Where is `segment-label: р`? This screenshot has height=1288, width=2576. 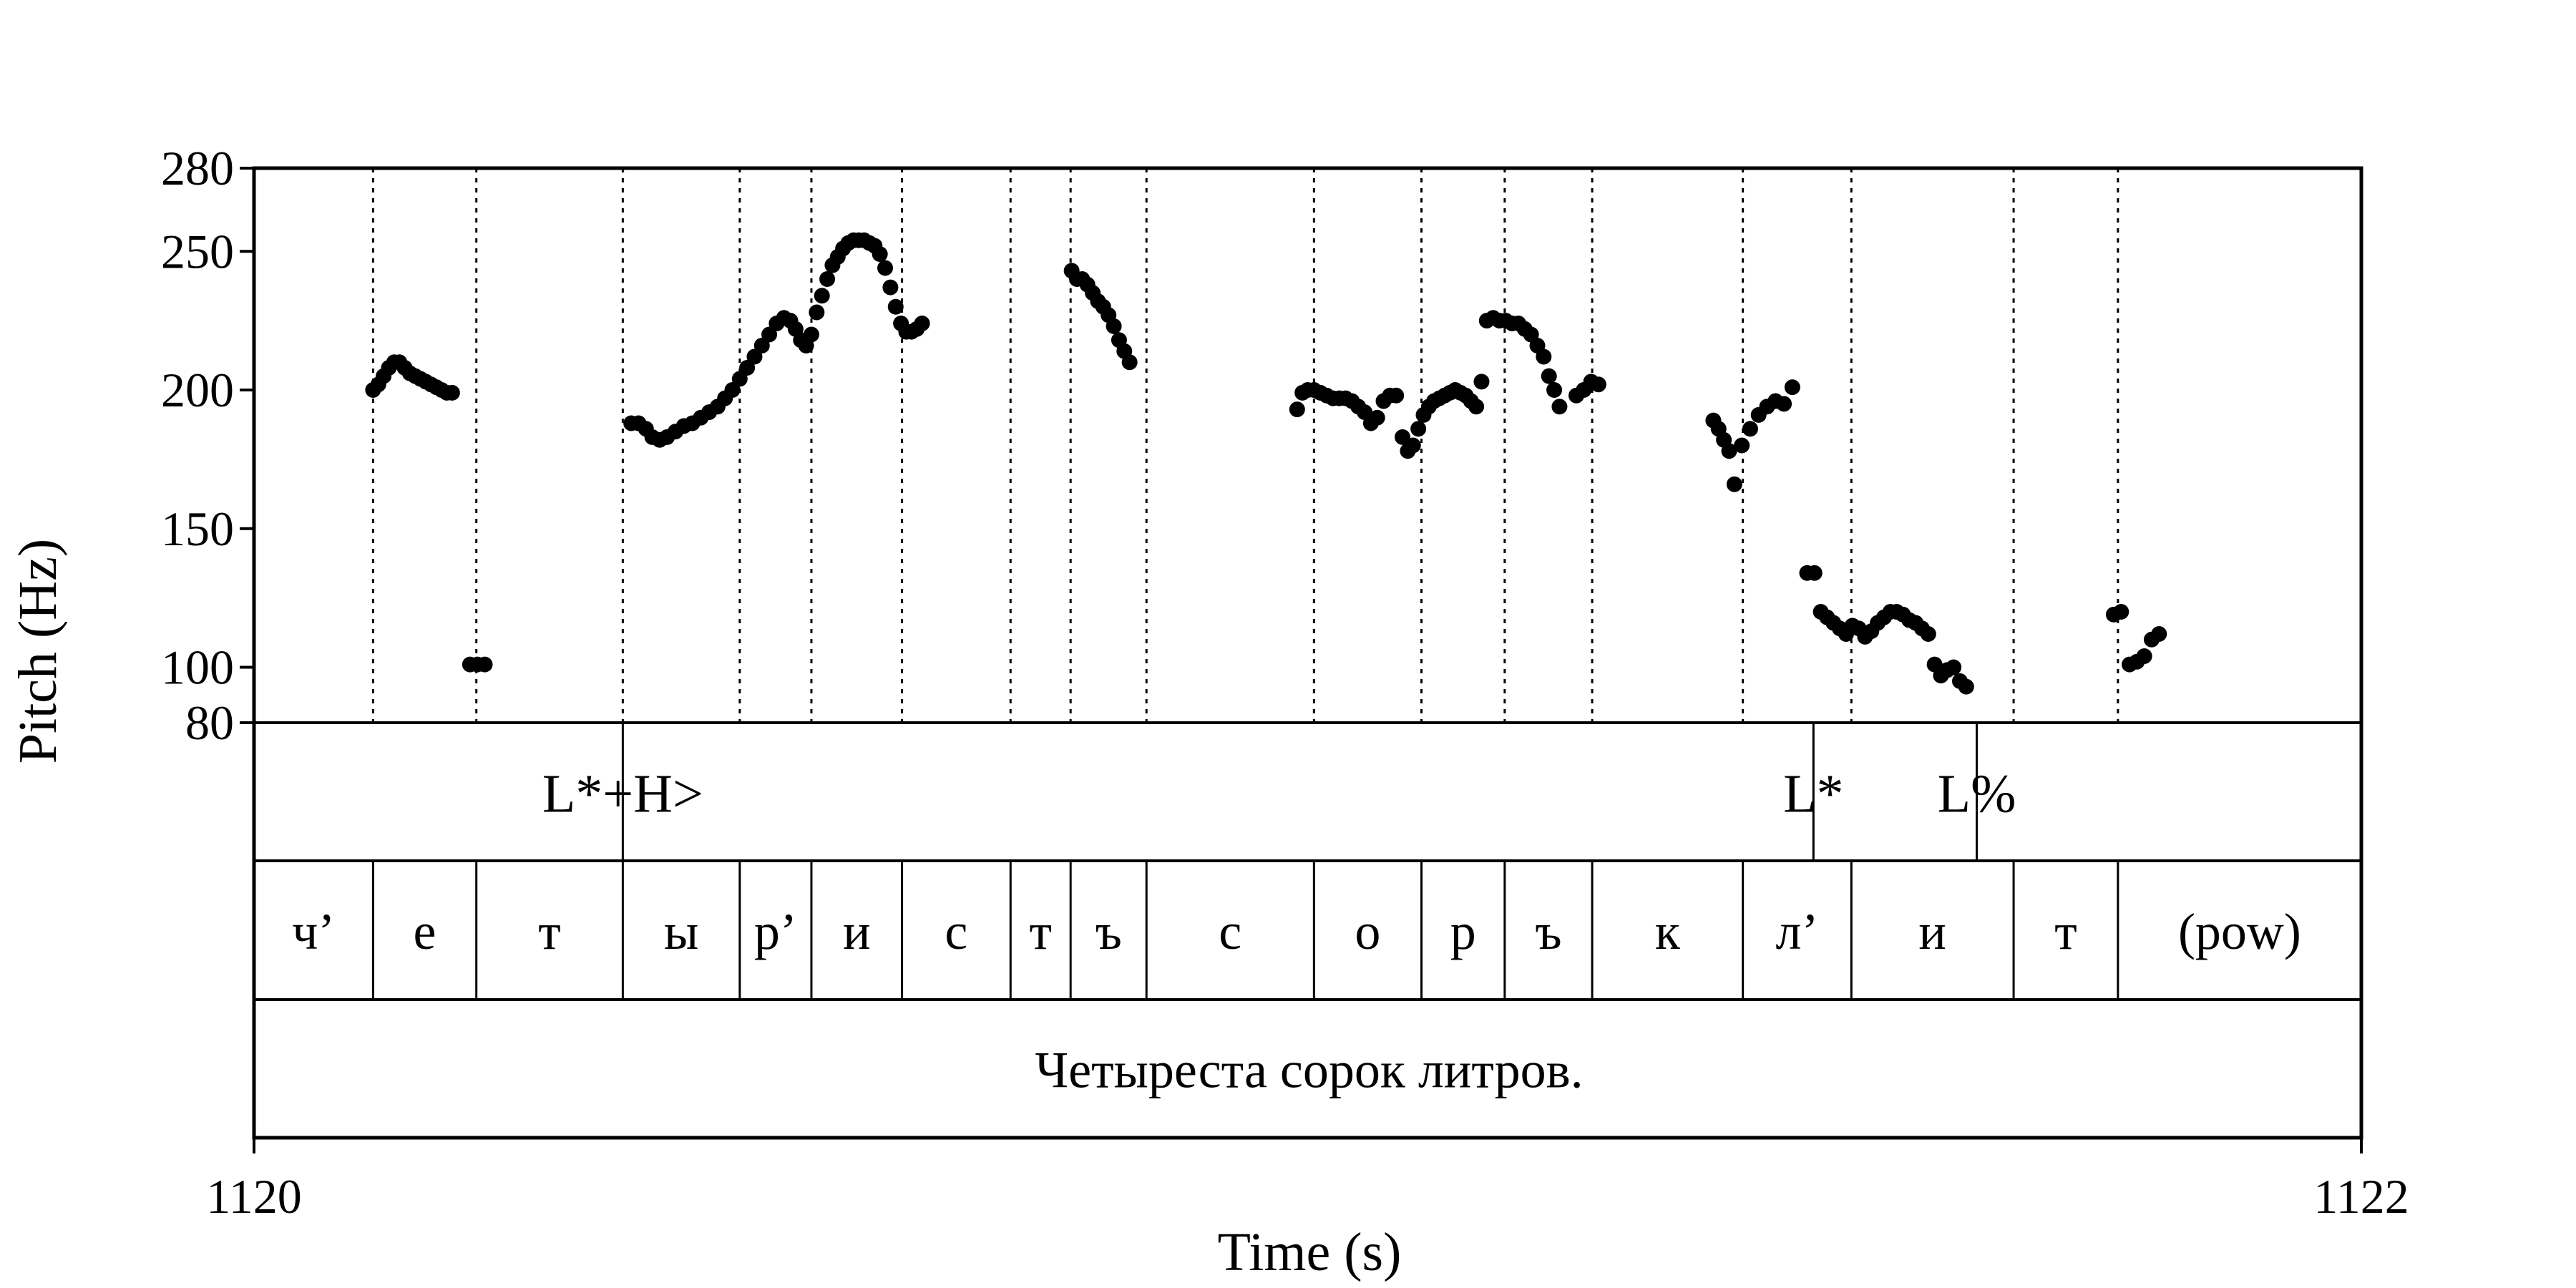
segment-label: р is located at coordinates (1463, 931).